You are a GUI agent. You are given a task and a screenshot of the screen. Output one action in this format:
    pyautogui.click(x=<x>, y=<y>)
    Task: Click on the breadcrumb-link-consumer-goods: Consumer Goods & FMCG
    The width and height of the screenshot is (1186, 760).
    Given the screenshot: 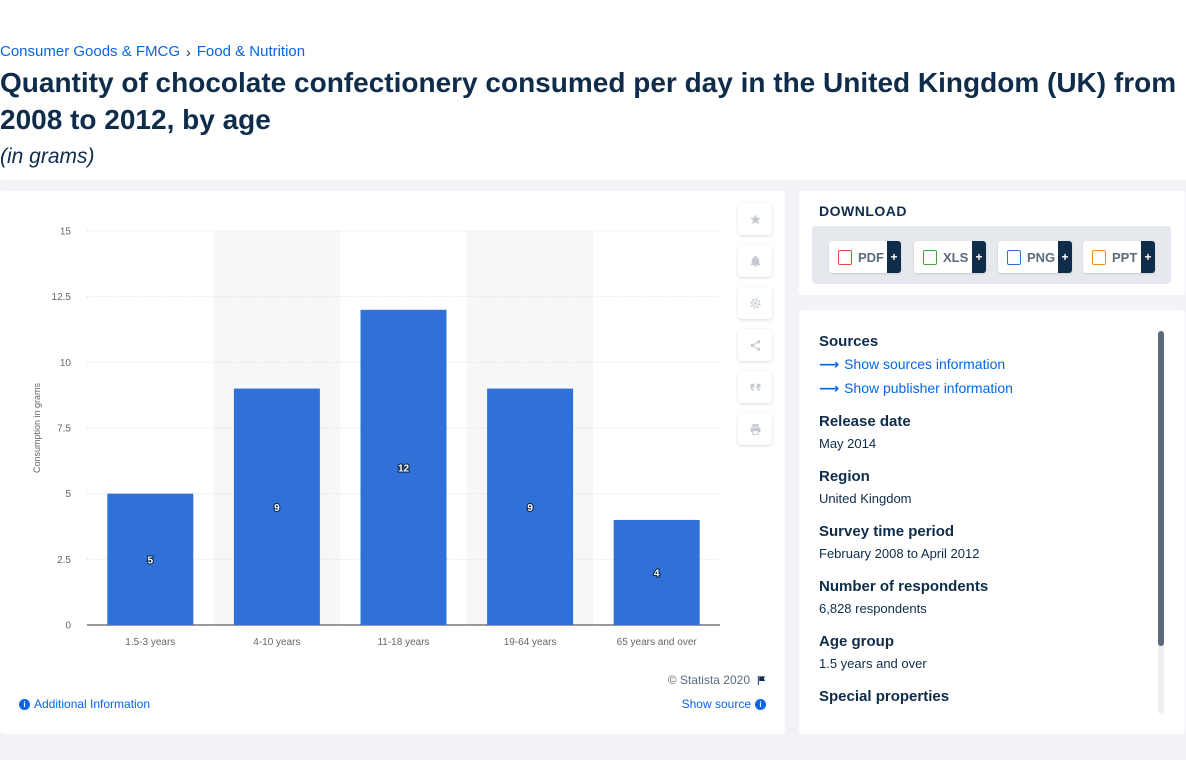 What is the action you would take?
    pyautogui.click(x=90, y=51)
    